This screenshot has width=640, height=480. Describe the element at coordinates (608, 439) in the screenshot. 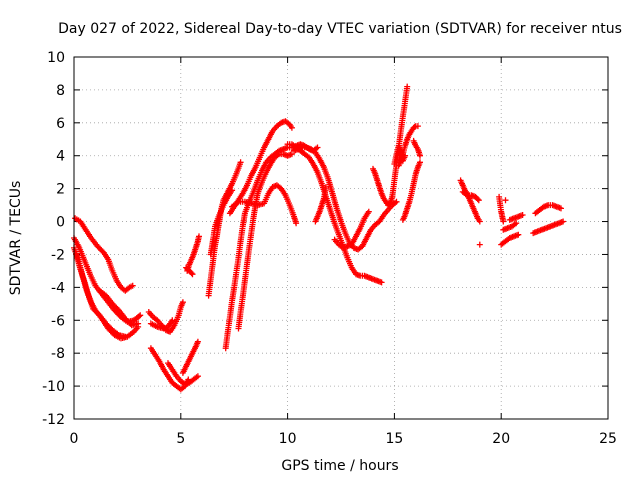

I see `x-tick-label: 25` at that location.